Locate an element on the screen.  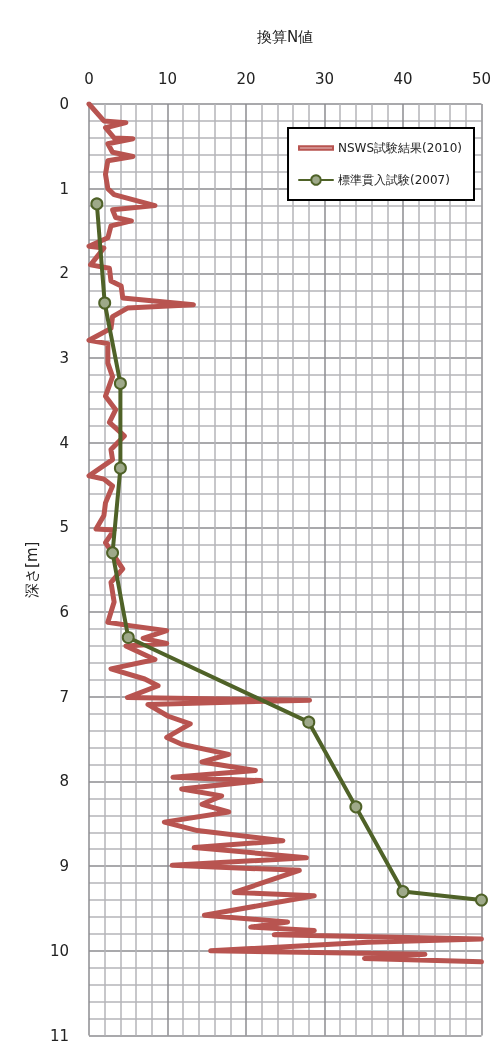
y-tick-label: 4 is located at coordinates (64, 442).